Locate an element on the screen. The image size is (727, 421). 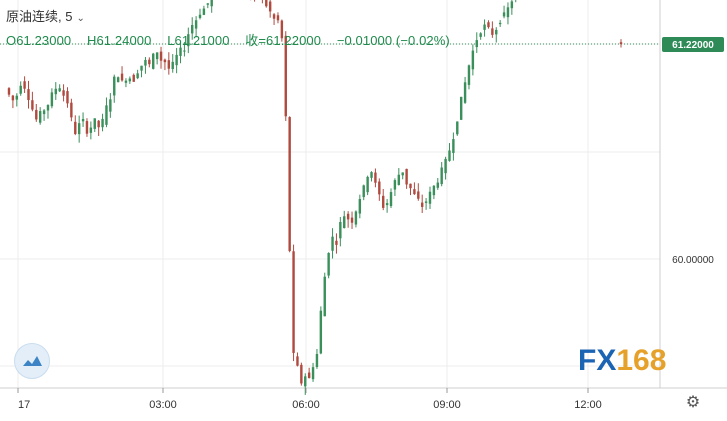
x-tick-label: 17 is located at coordinates (24, 405).